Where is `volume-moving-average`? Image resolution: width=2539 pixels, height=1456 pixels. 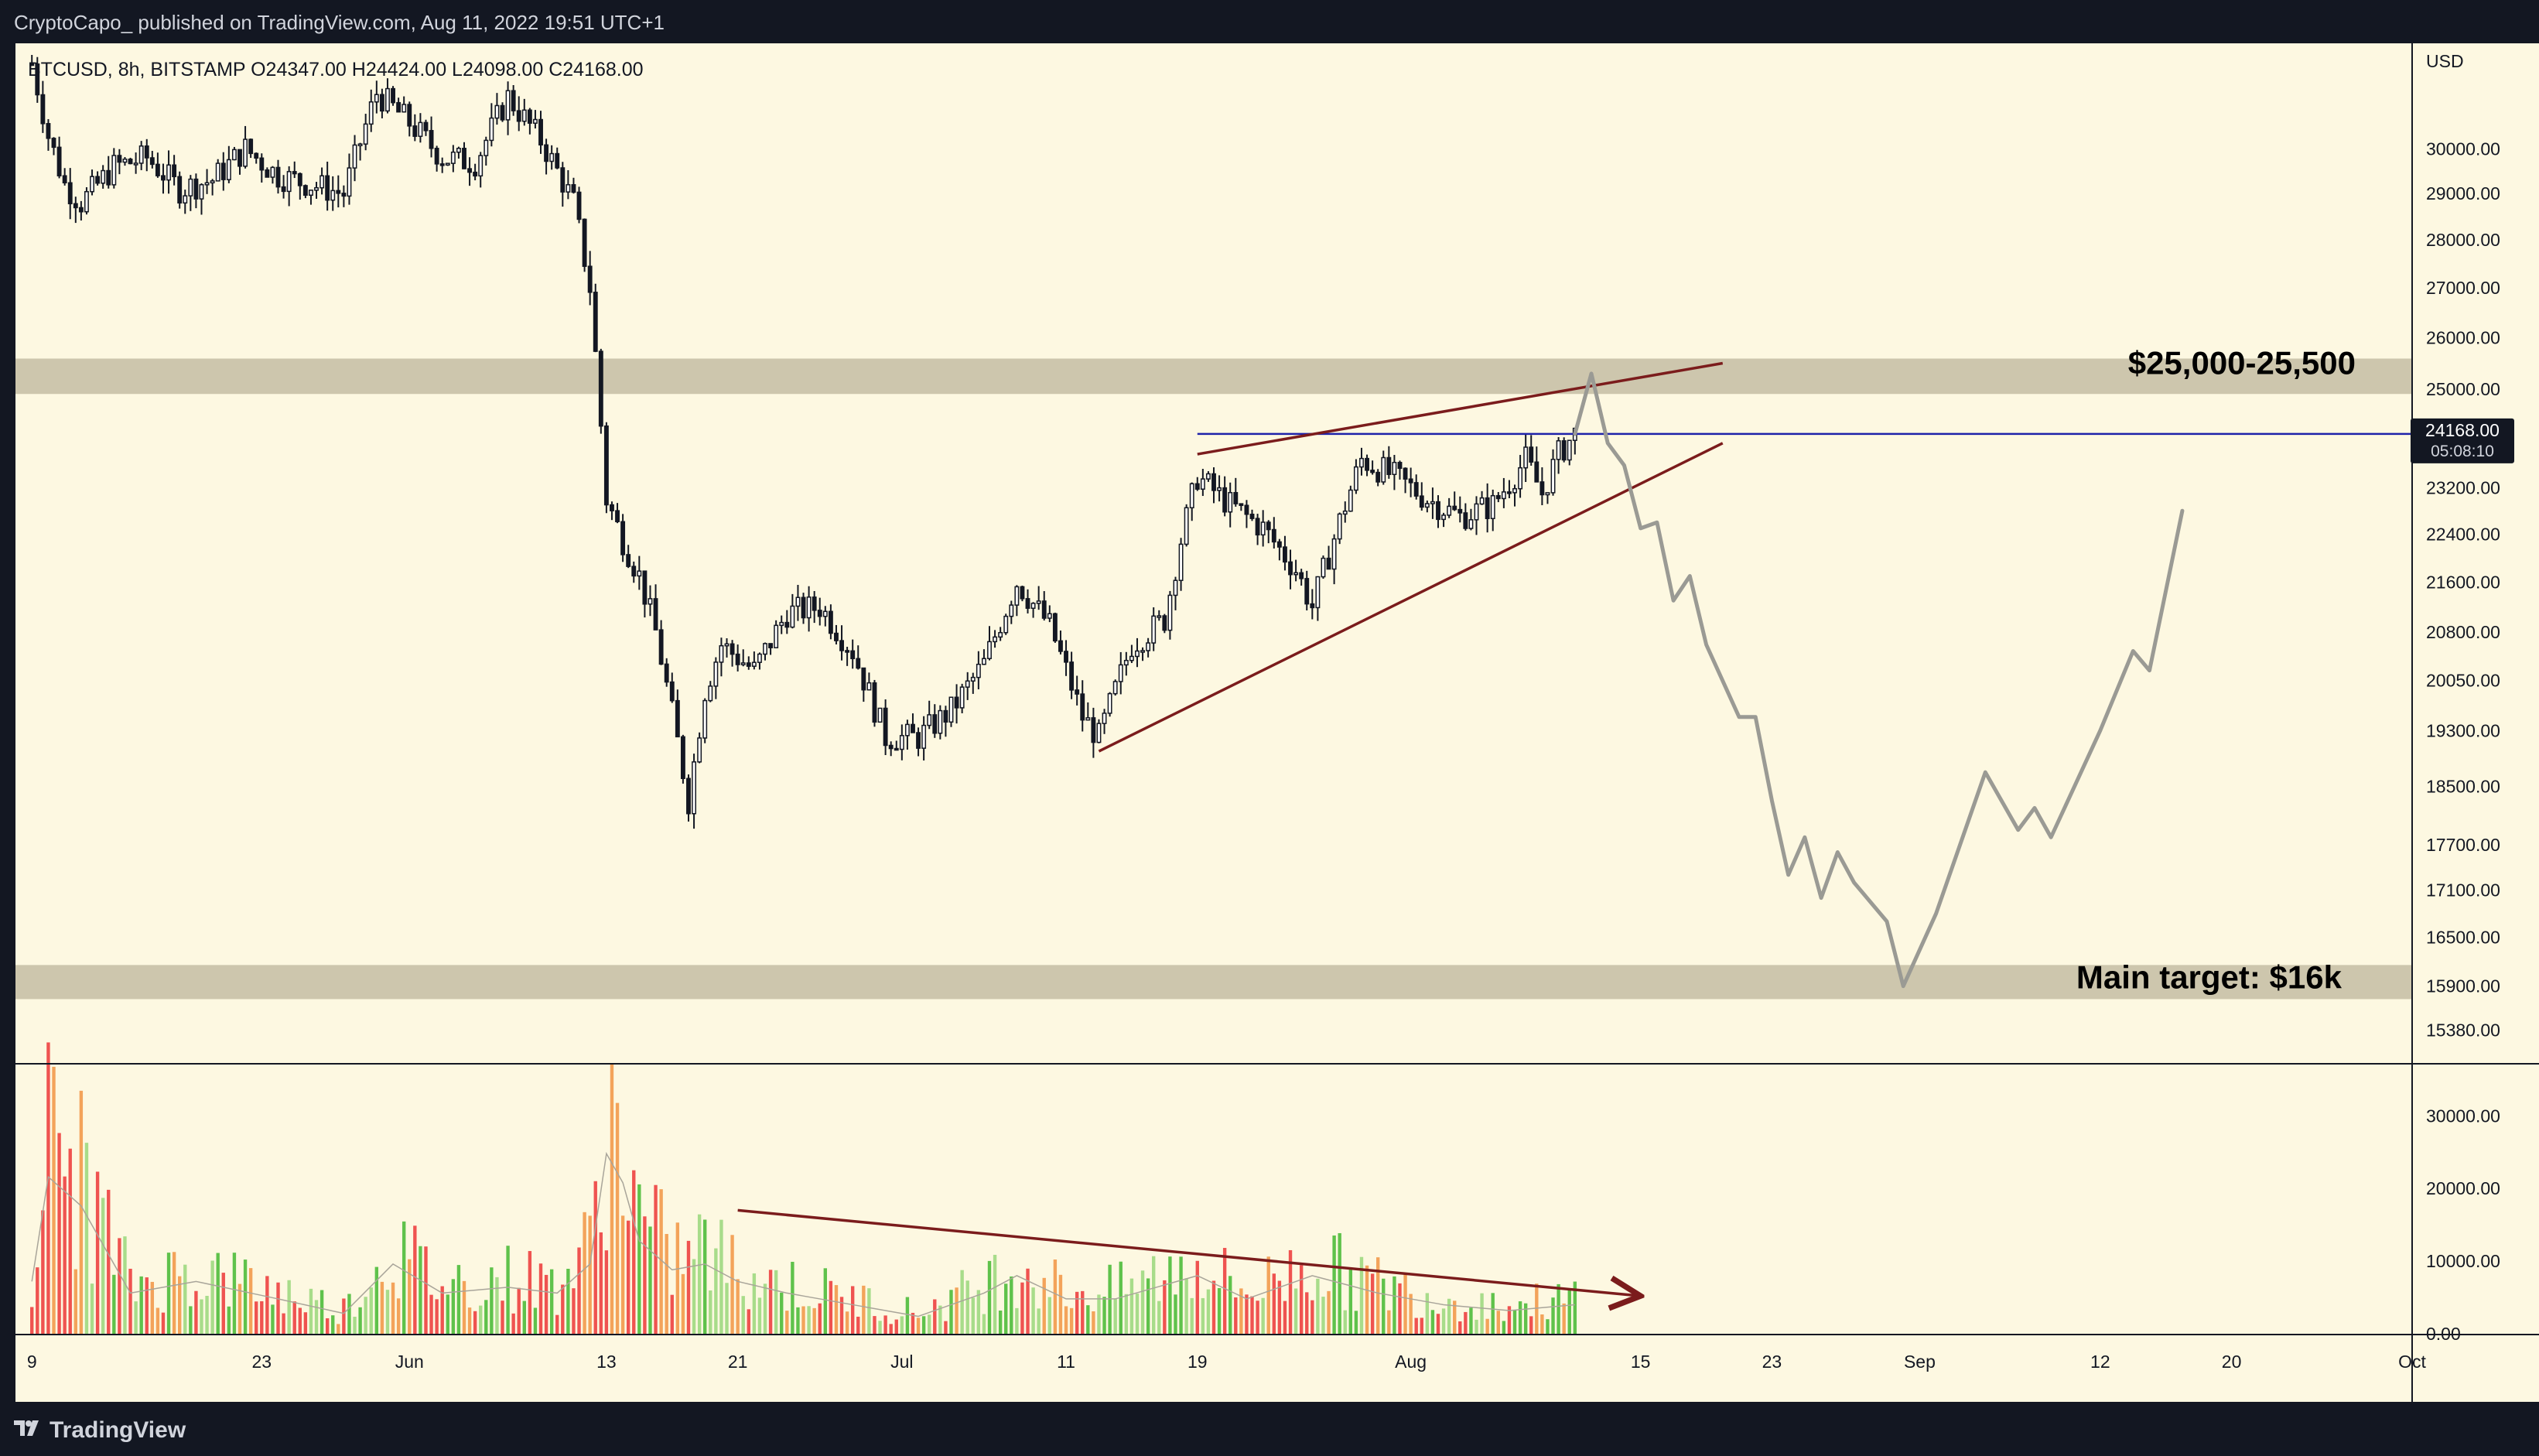 volume-moving-average is located at coordinates (803, 1235).